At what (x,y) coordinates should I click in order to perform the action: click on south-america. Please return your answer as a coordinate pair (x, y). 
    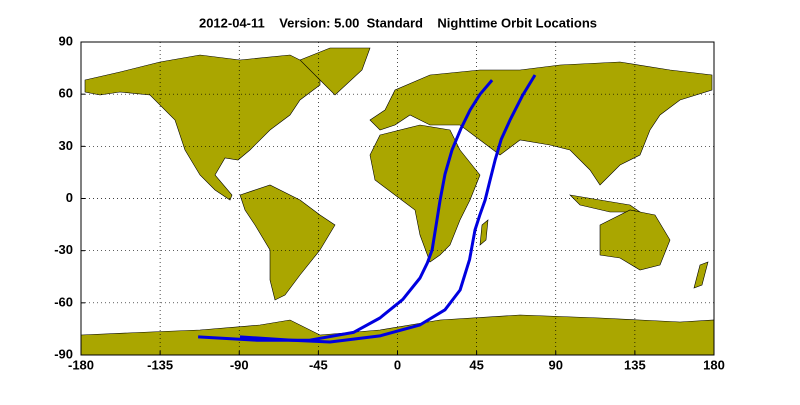
    Looking at the image, I should click on (287, 242).